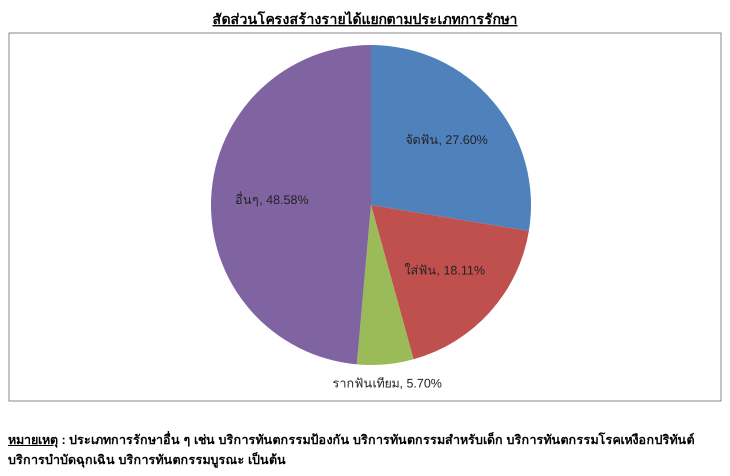  I want to click on slice-label: จัดฟัน, 27.60%, so click(446, 140).